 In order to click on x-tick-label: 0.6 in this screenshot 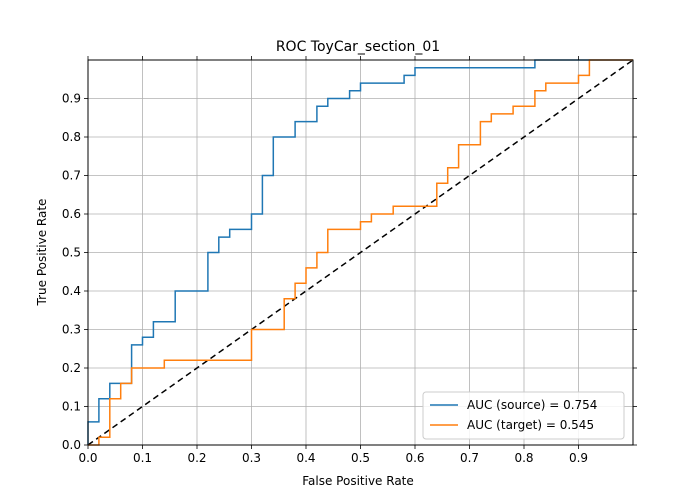, I will do `click(414, 458)`.